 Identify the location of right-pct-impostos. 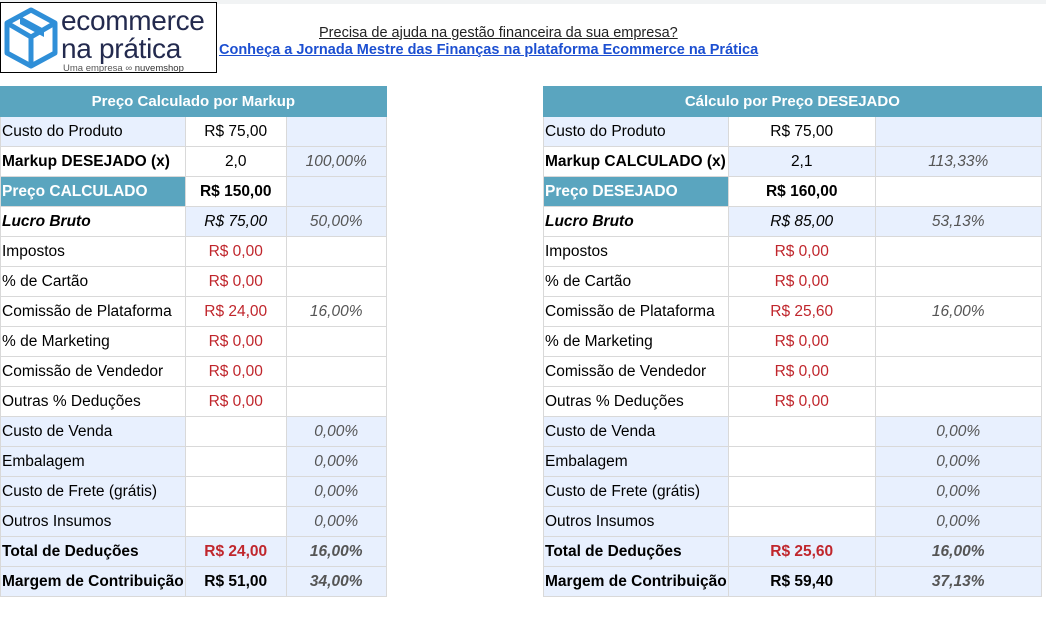
(958, 251).